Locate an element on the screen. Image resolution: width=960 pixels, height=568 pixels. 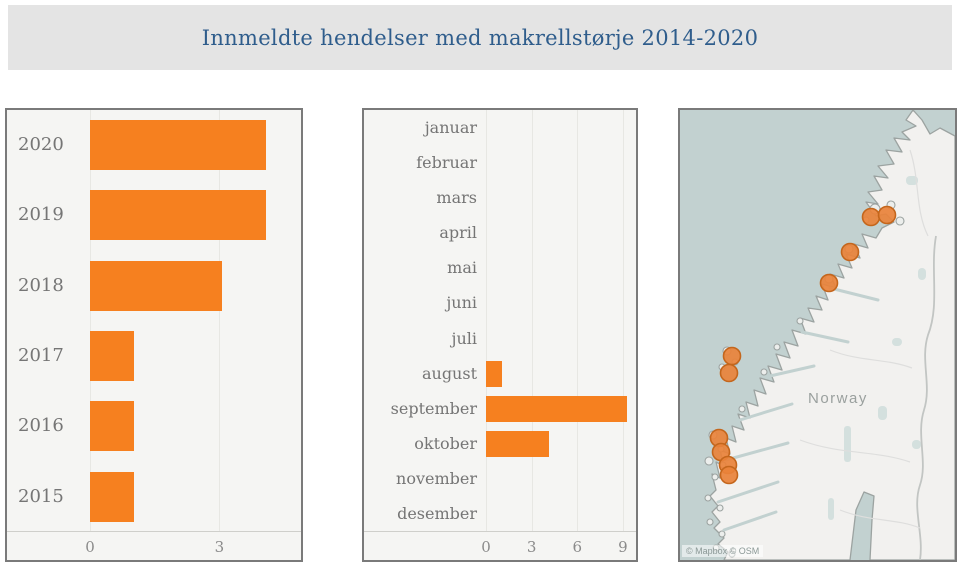
chart-row: juli is located at coordinates (500, 338).